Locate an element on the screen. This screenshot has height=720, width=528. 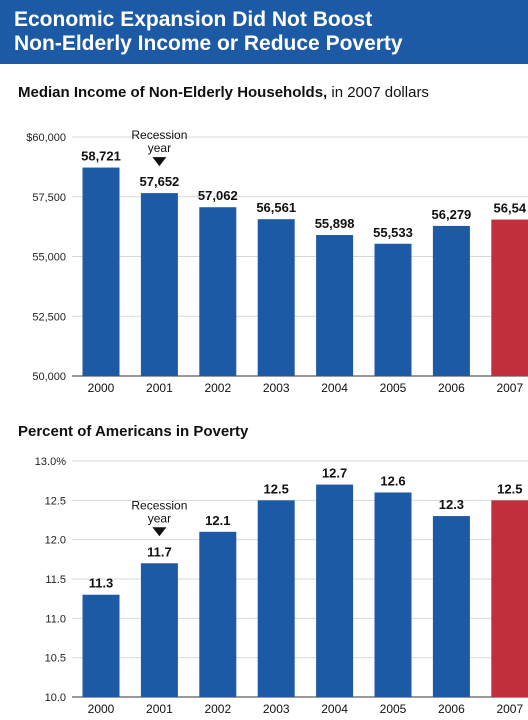
poverty-ytick-label: 11.5 is located at coordinates (55, 580).